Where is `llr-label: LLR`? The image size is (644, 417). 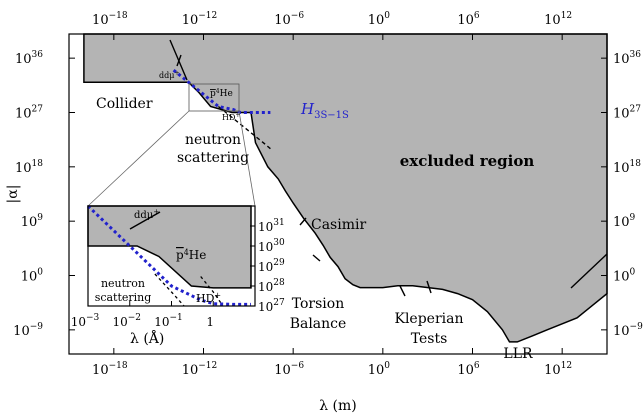 llr-label: LLR is located at coordinates (518, 354).